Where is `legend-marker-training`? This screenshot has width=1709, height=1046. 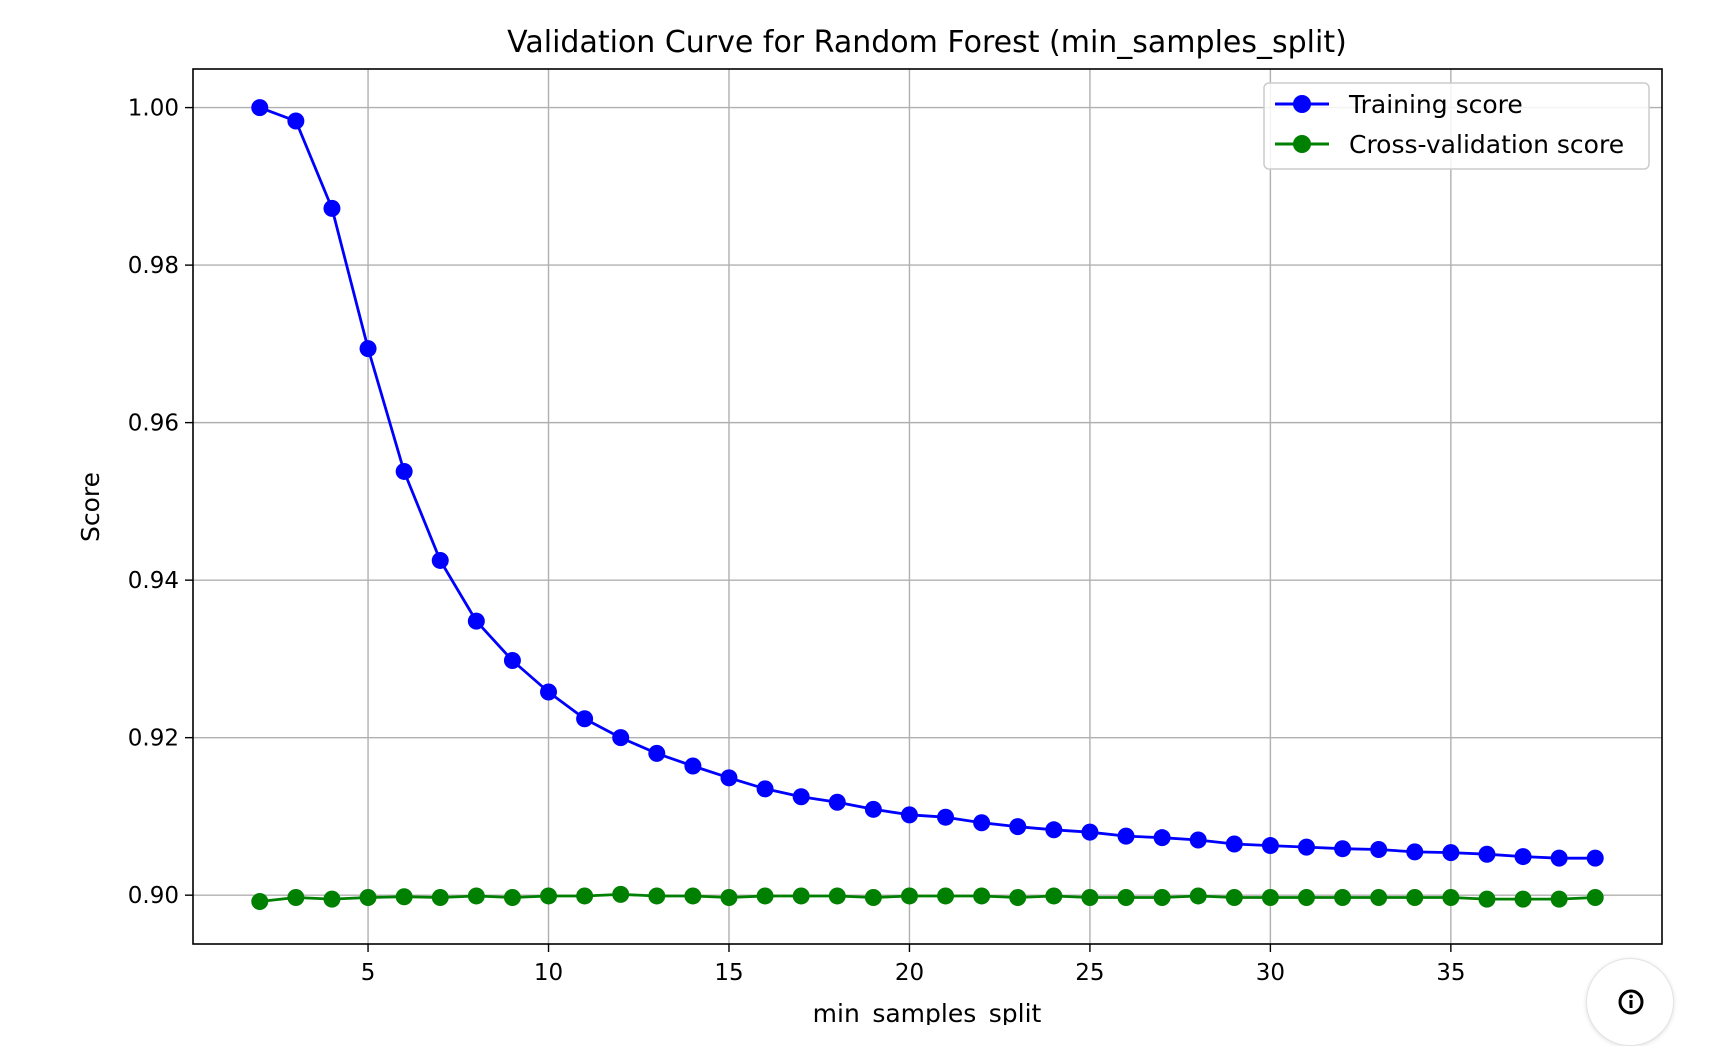 legend-marker-training is located at coordinates (1302, 104).